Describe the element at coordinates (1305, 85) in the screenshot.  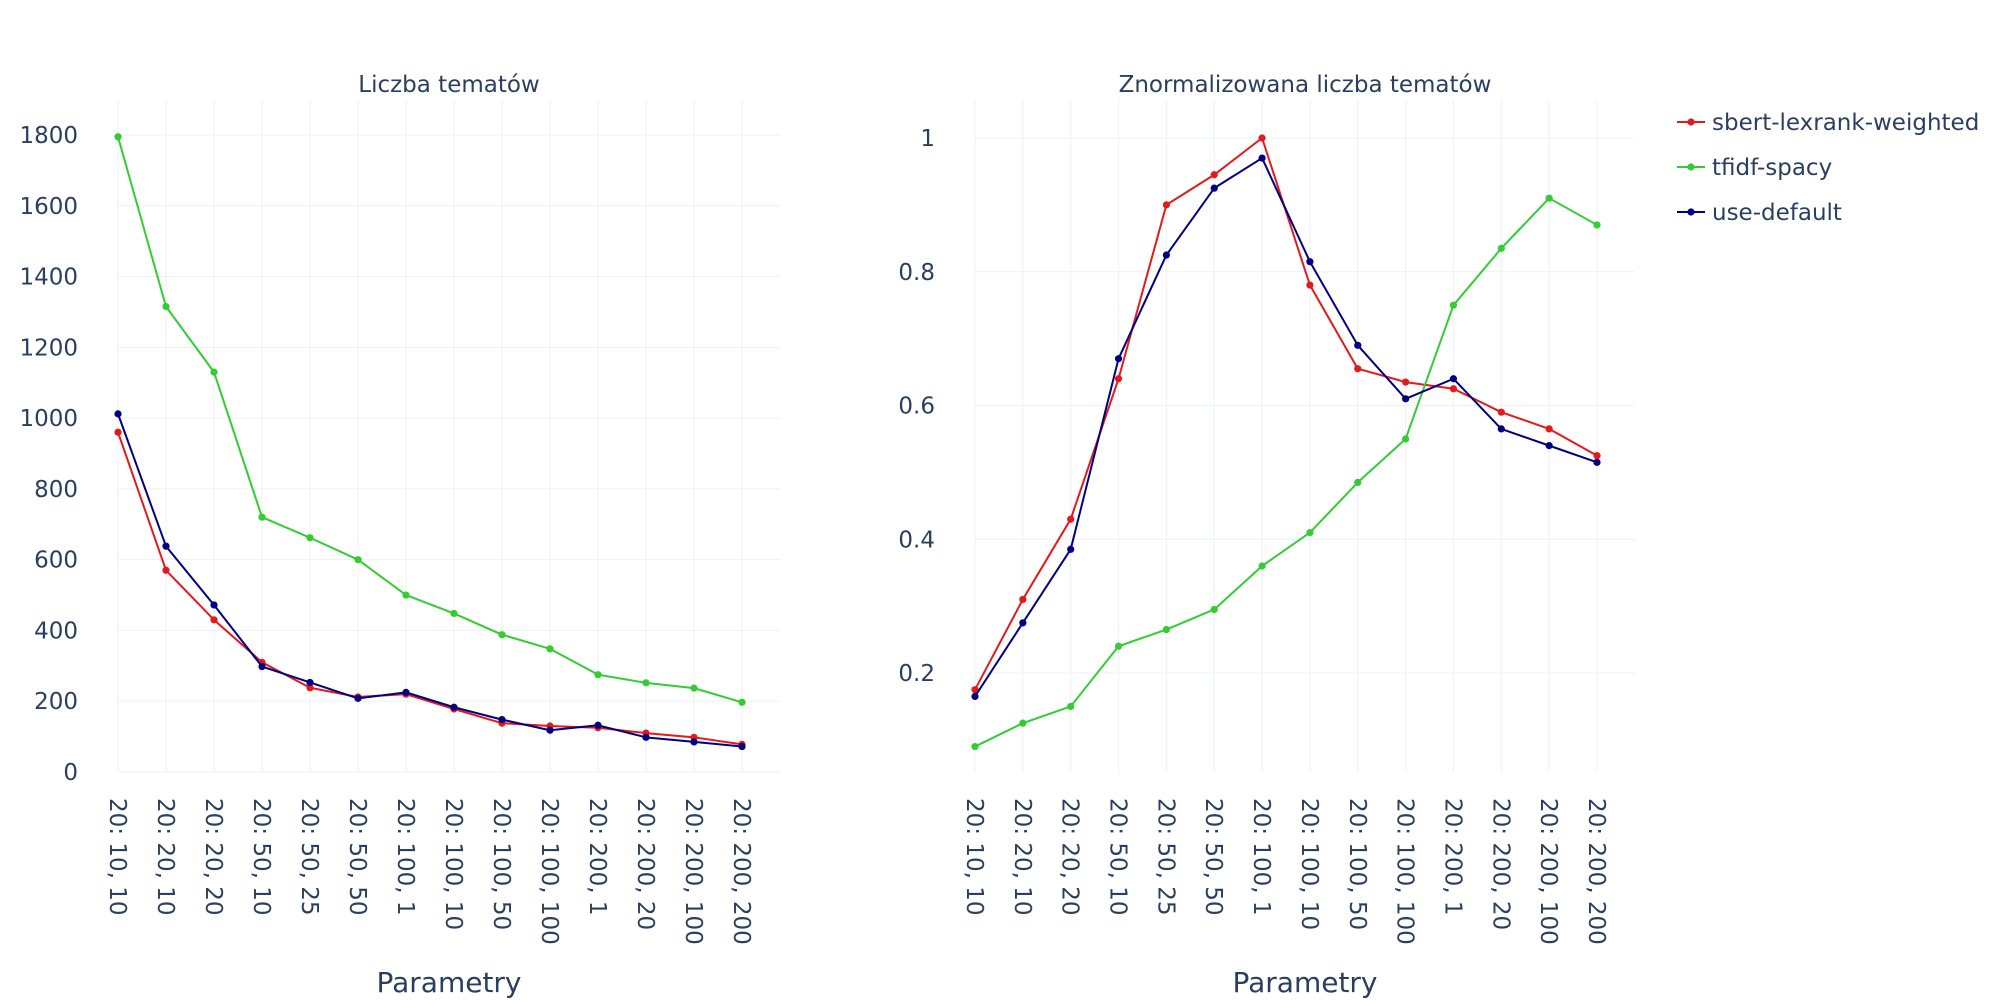
I see `chart-title: Znormalizowana liczba tematów` at that location.